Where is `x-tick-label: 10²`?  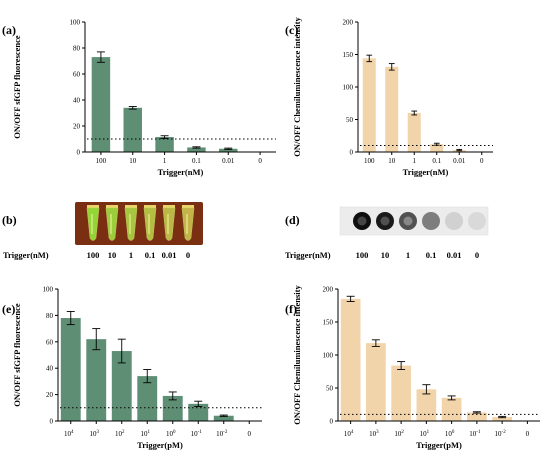 x-tick-label: 10² is located at coordinates (120, 434).